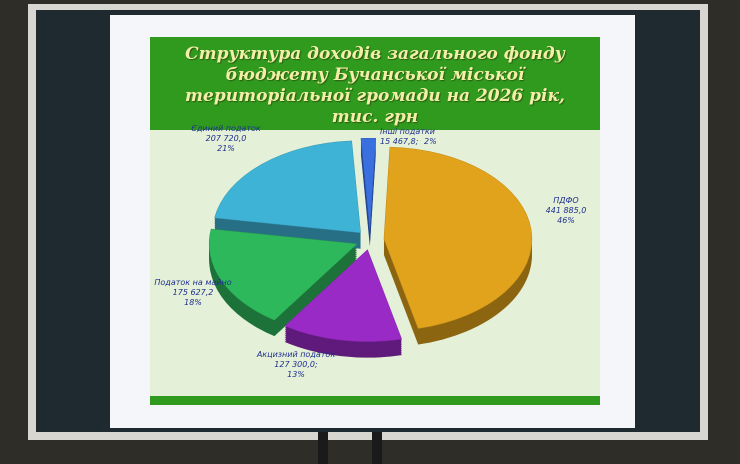 The height and width of the screenshot is (464, 740). Describe the element at coordinates (226, 148) in the screenshot. I see `percent-label: 21%` at that location.